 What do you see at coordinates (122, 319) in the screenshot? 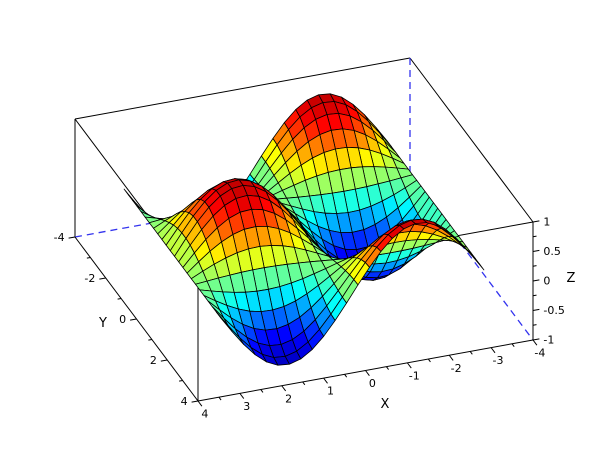
I see `y-tick-label: 0` at bounding box center [122, 319].